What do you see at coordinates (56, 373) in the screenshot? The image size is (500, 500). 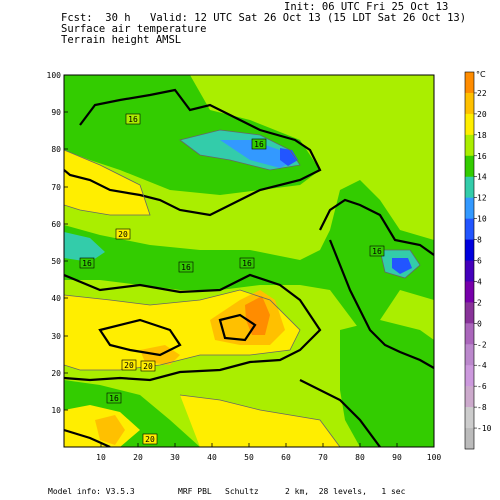 I see `y-tick-label: 20` at bounding box center [56, 373].